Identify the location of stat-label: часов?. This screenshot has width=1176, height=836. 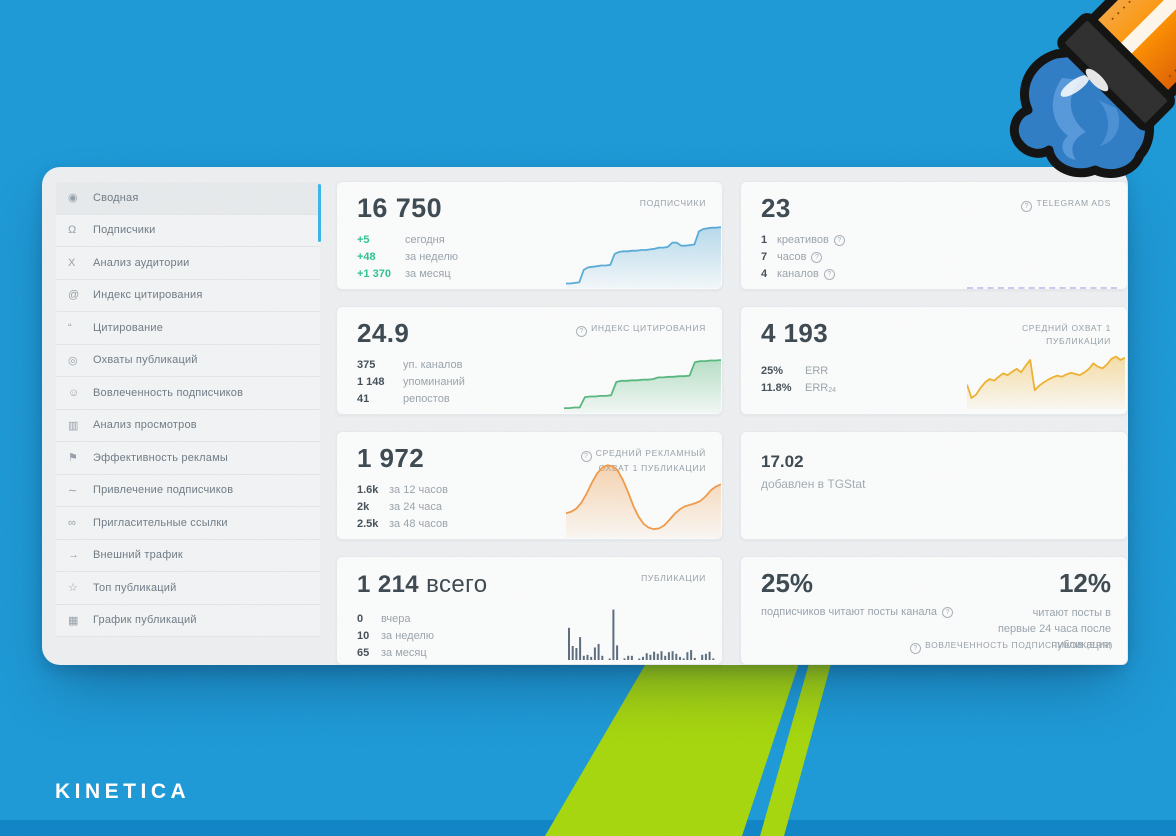
(800, 257).